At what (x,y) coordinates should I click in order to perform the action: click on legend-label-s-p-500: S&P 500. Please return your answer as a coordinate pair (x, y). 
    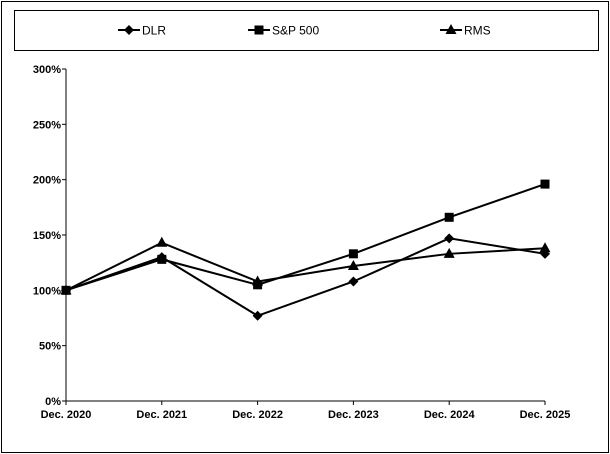
    Looking at the image, I should click on (295, 31).